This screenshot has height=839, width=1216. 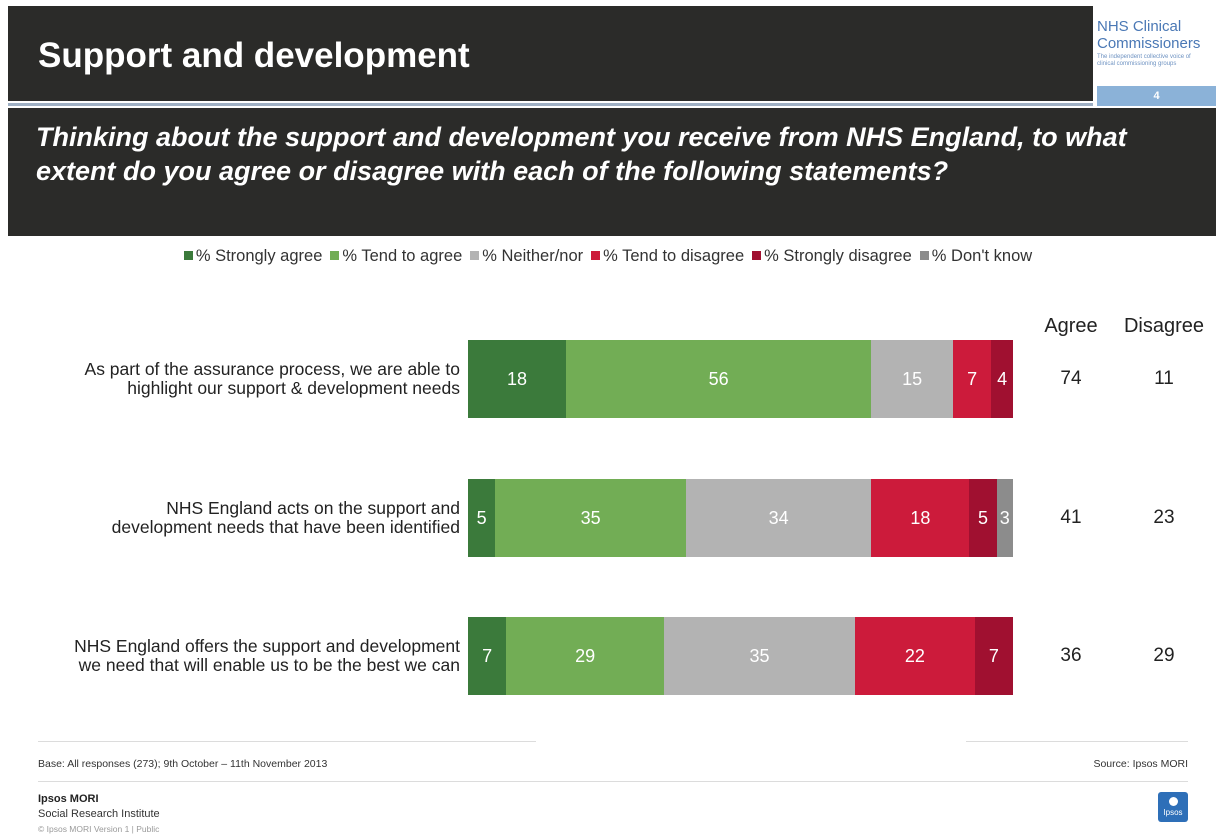 What do you see at coordinates (1140, 764) in the screenshot?
I see `source-note: Source: Ipsos MORI` at bounding box center [1140, 764].